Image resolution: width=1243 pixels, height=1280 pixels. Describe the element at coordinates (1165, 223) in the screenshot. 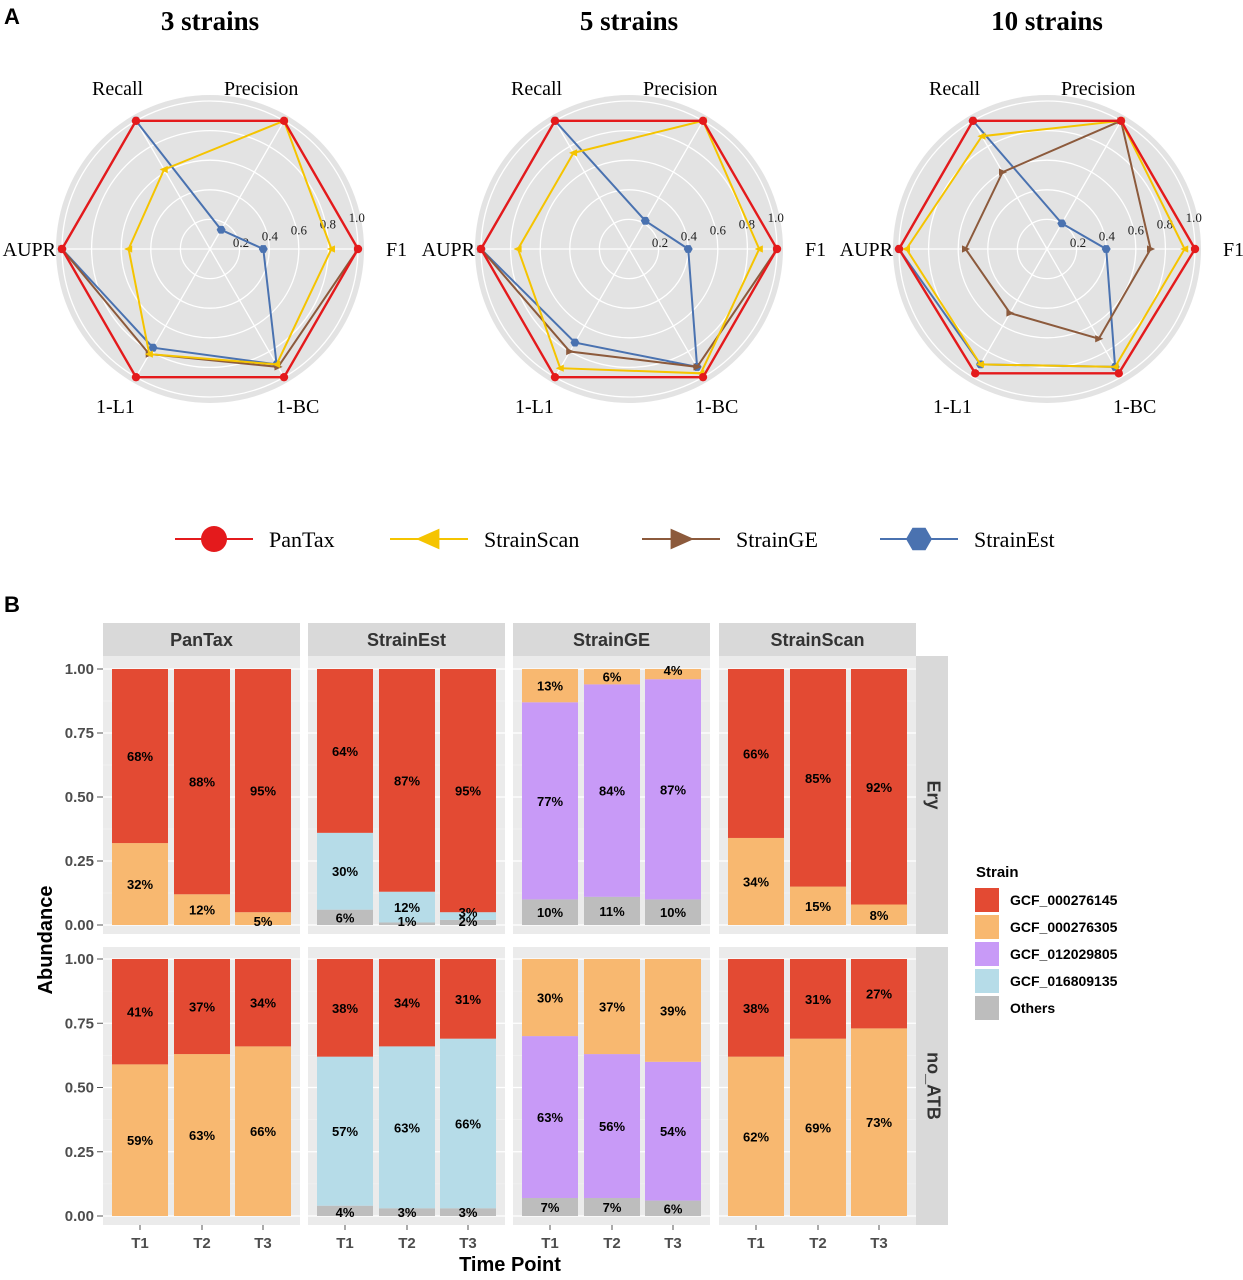

I see `radar-tick-label: 0.8` at that location.